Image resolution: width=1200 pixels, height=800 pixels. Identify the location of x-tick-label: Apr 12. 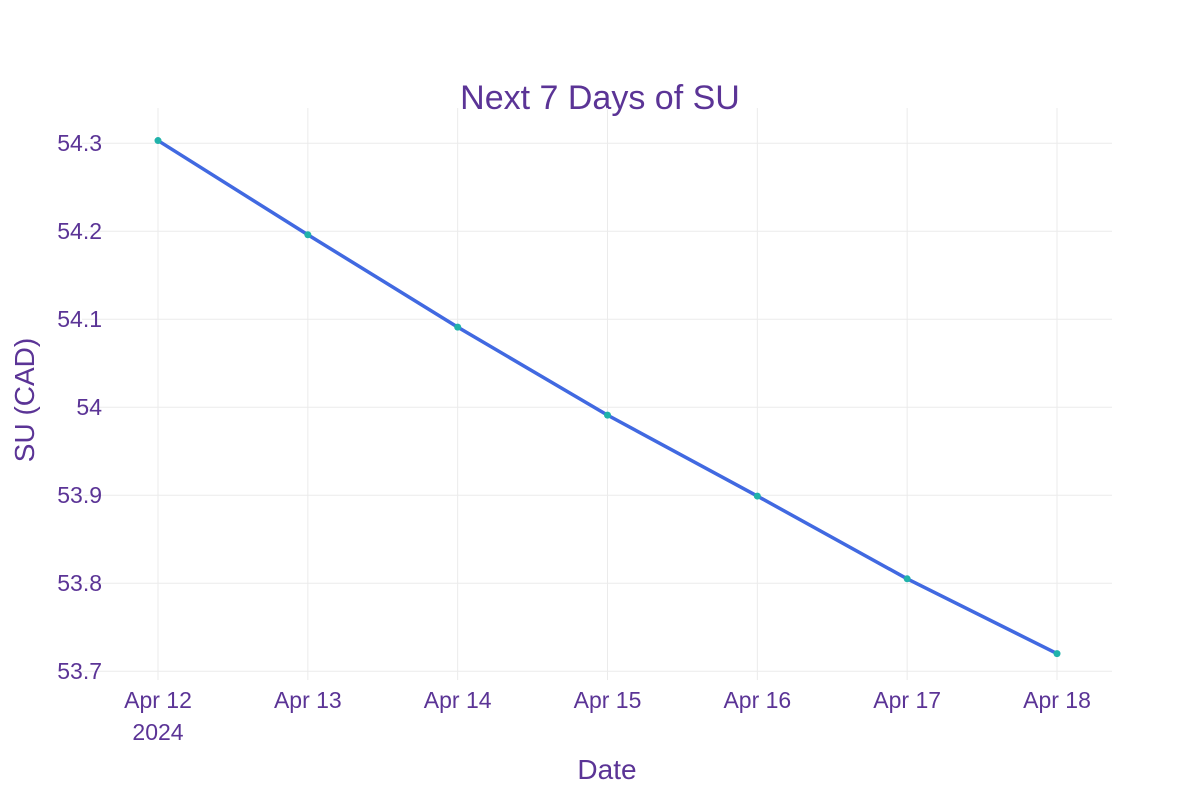
(158, 700).